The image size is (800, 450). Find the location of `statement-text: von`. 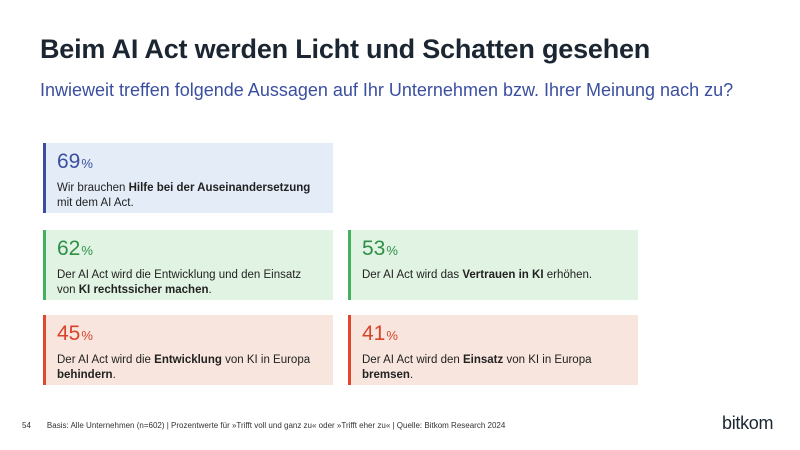

statement-text: von is located at coordinates (68, 290).